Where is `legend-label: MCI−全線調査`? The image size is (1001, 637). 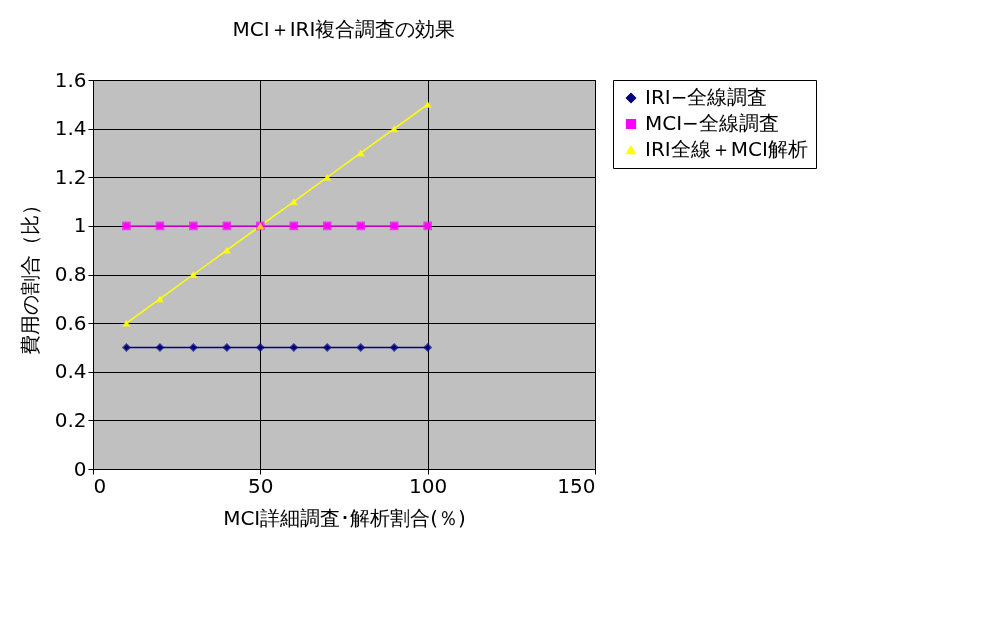
legend-label: MCI−全線調査 is located at coordinates (712, 123).